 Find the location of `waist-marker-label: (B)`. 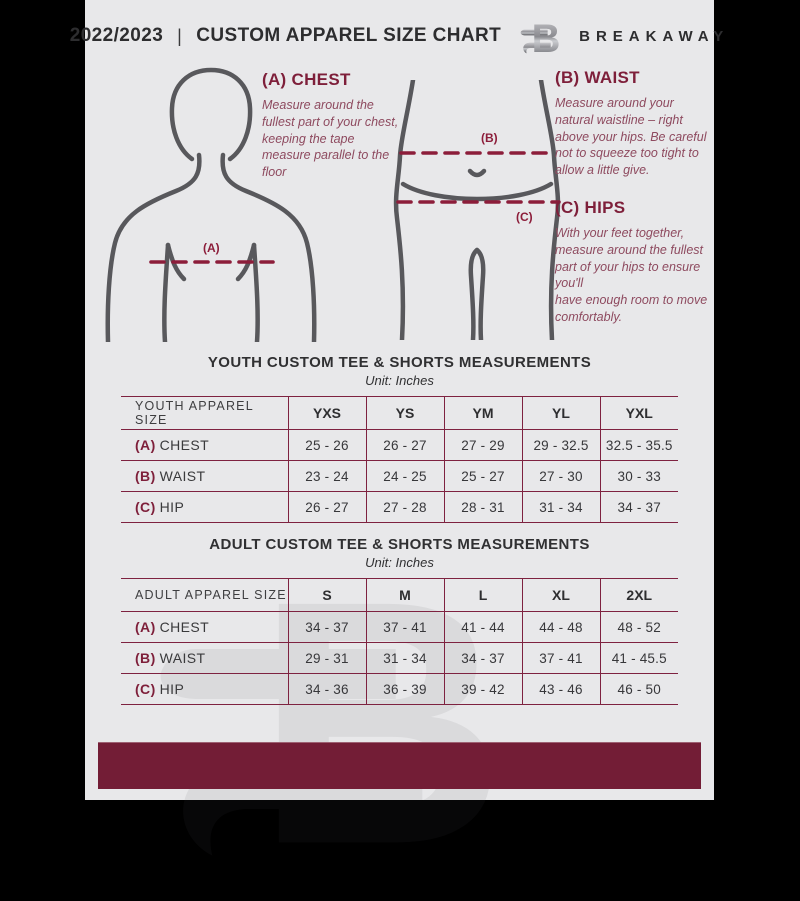

waist-marker-label: (B) is located at coordinates (489, 138).